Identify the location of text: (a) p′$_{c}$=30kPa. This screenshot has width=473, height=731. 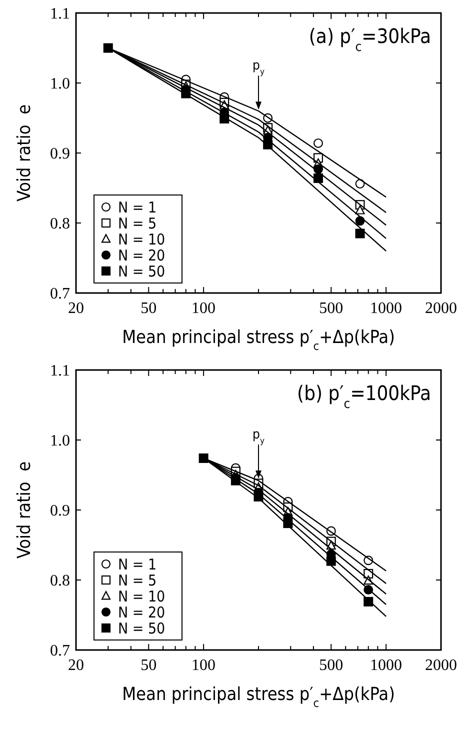
(369, 39).